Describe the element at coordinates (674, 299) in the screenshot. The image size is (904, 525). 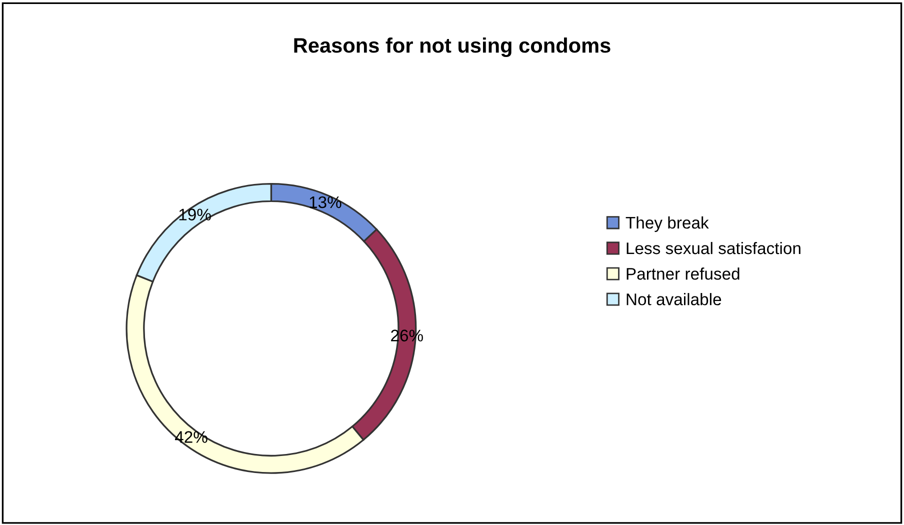
I see `legend-label: Not available` at that location.